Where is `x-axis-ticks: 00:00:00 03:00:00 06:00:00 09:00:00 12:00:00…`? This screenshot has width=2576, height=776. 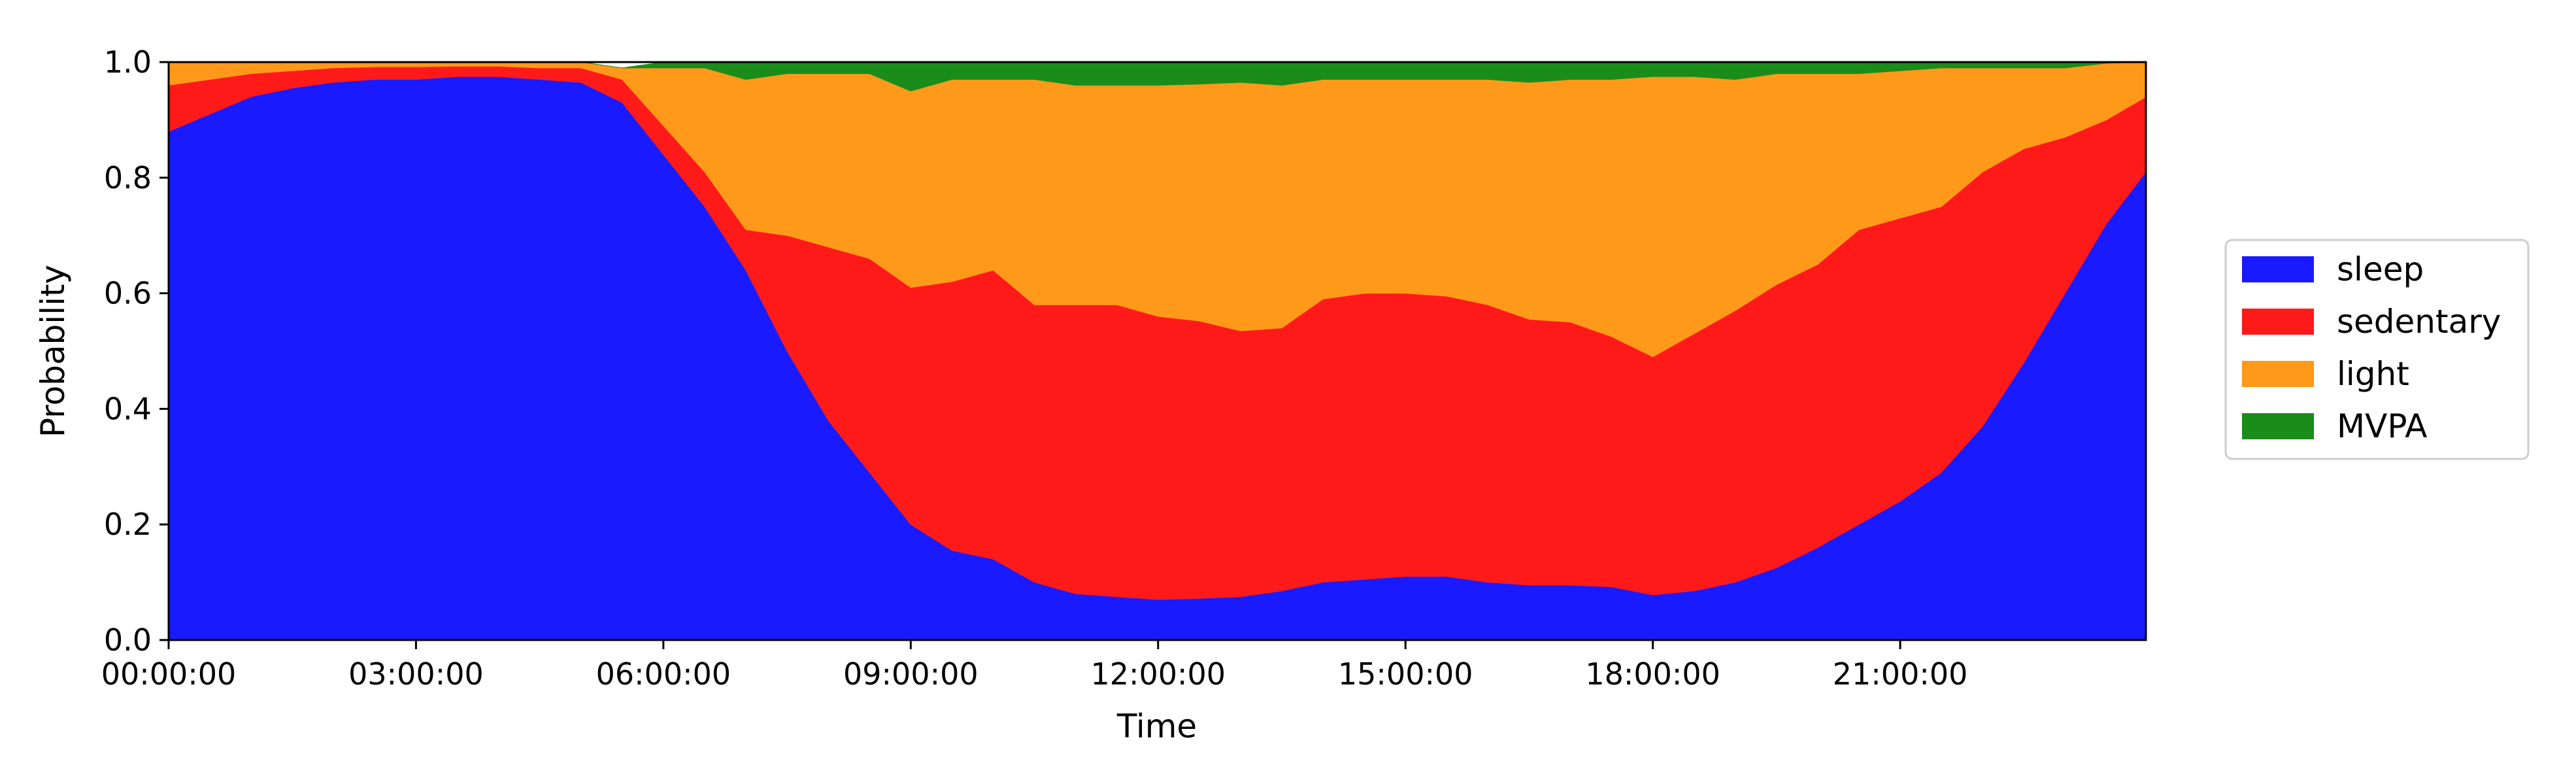 x-axis-ticks: 00:00:00 03:00:00 06:00:00 09:00:00 12:00:00… is located at coordinates (1035, 666).